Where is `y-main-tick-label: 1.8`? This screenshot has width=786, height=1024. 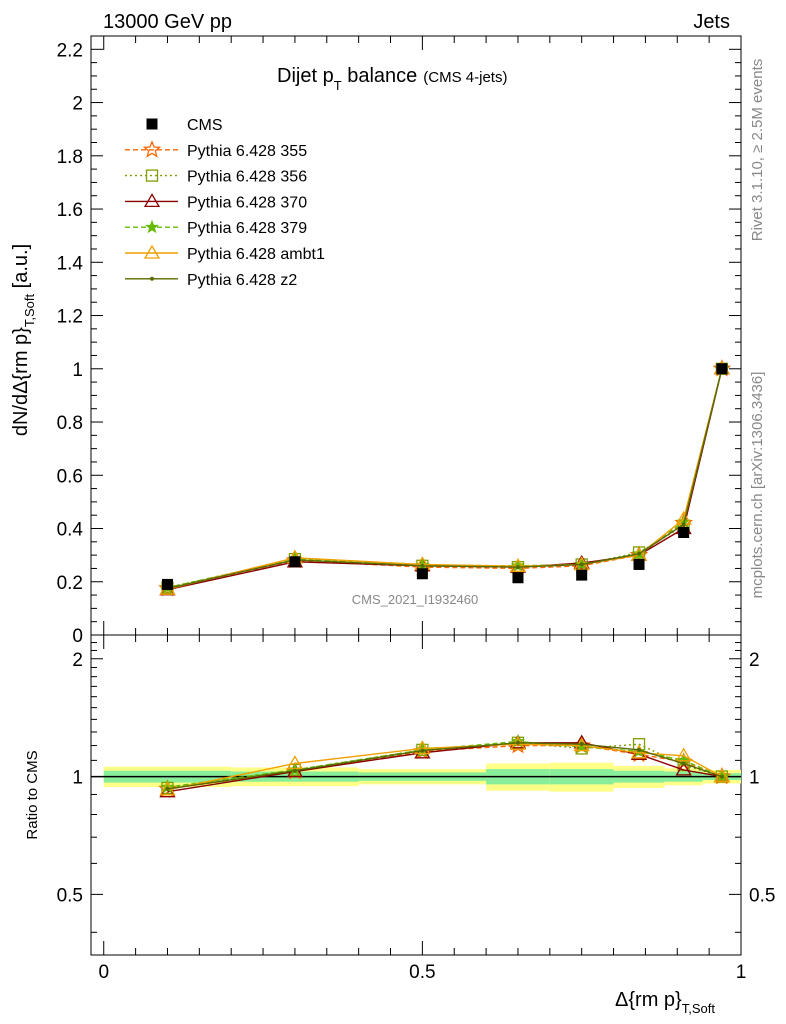 y-main-tick-label: 1.8 is located at coordinates (70, 157).